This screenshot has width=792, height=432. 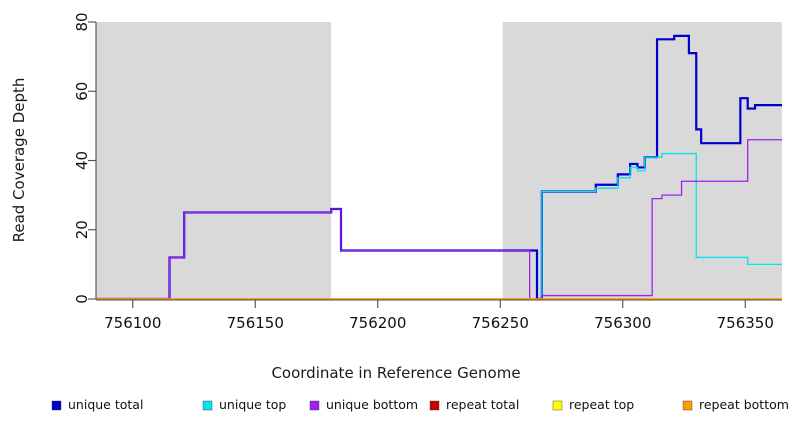 I want to click on y-tick-label: 60, so click(x=82, y=91).